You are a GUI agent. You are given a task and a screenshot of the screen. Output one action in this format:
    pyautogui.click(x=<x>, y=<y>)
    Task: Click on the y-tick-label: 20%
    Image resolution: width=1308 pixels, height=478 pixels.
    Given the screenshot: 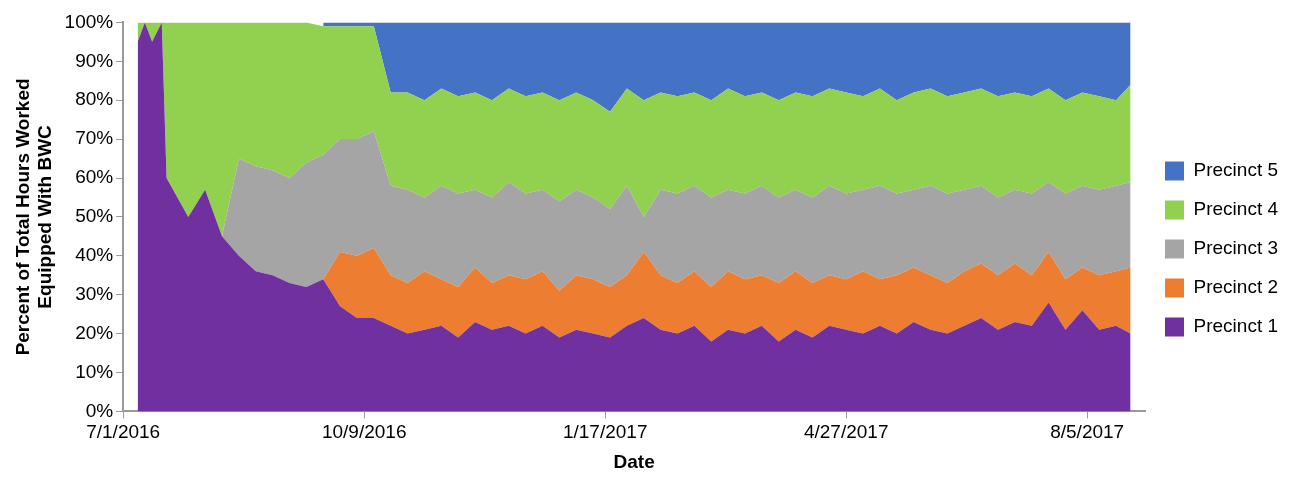 What is the action you would take?
    pyautogui.click(x=94, y=332)
    